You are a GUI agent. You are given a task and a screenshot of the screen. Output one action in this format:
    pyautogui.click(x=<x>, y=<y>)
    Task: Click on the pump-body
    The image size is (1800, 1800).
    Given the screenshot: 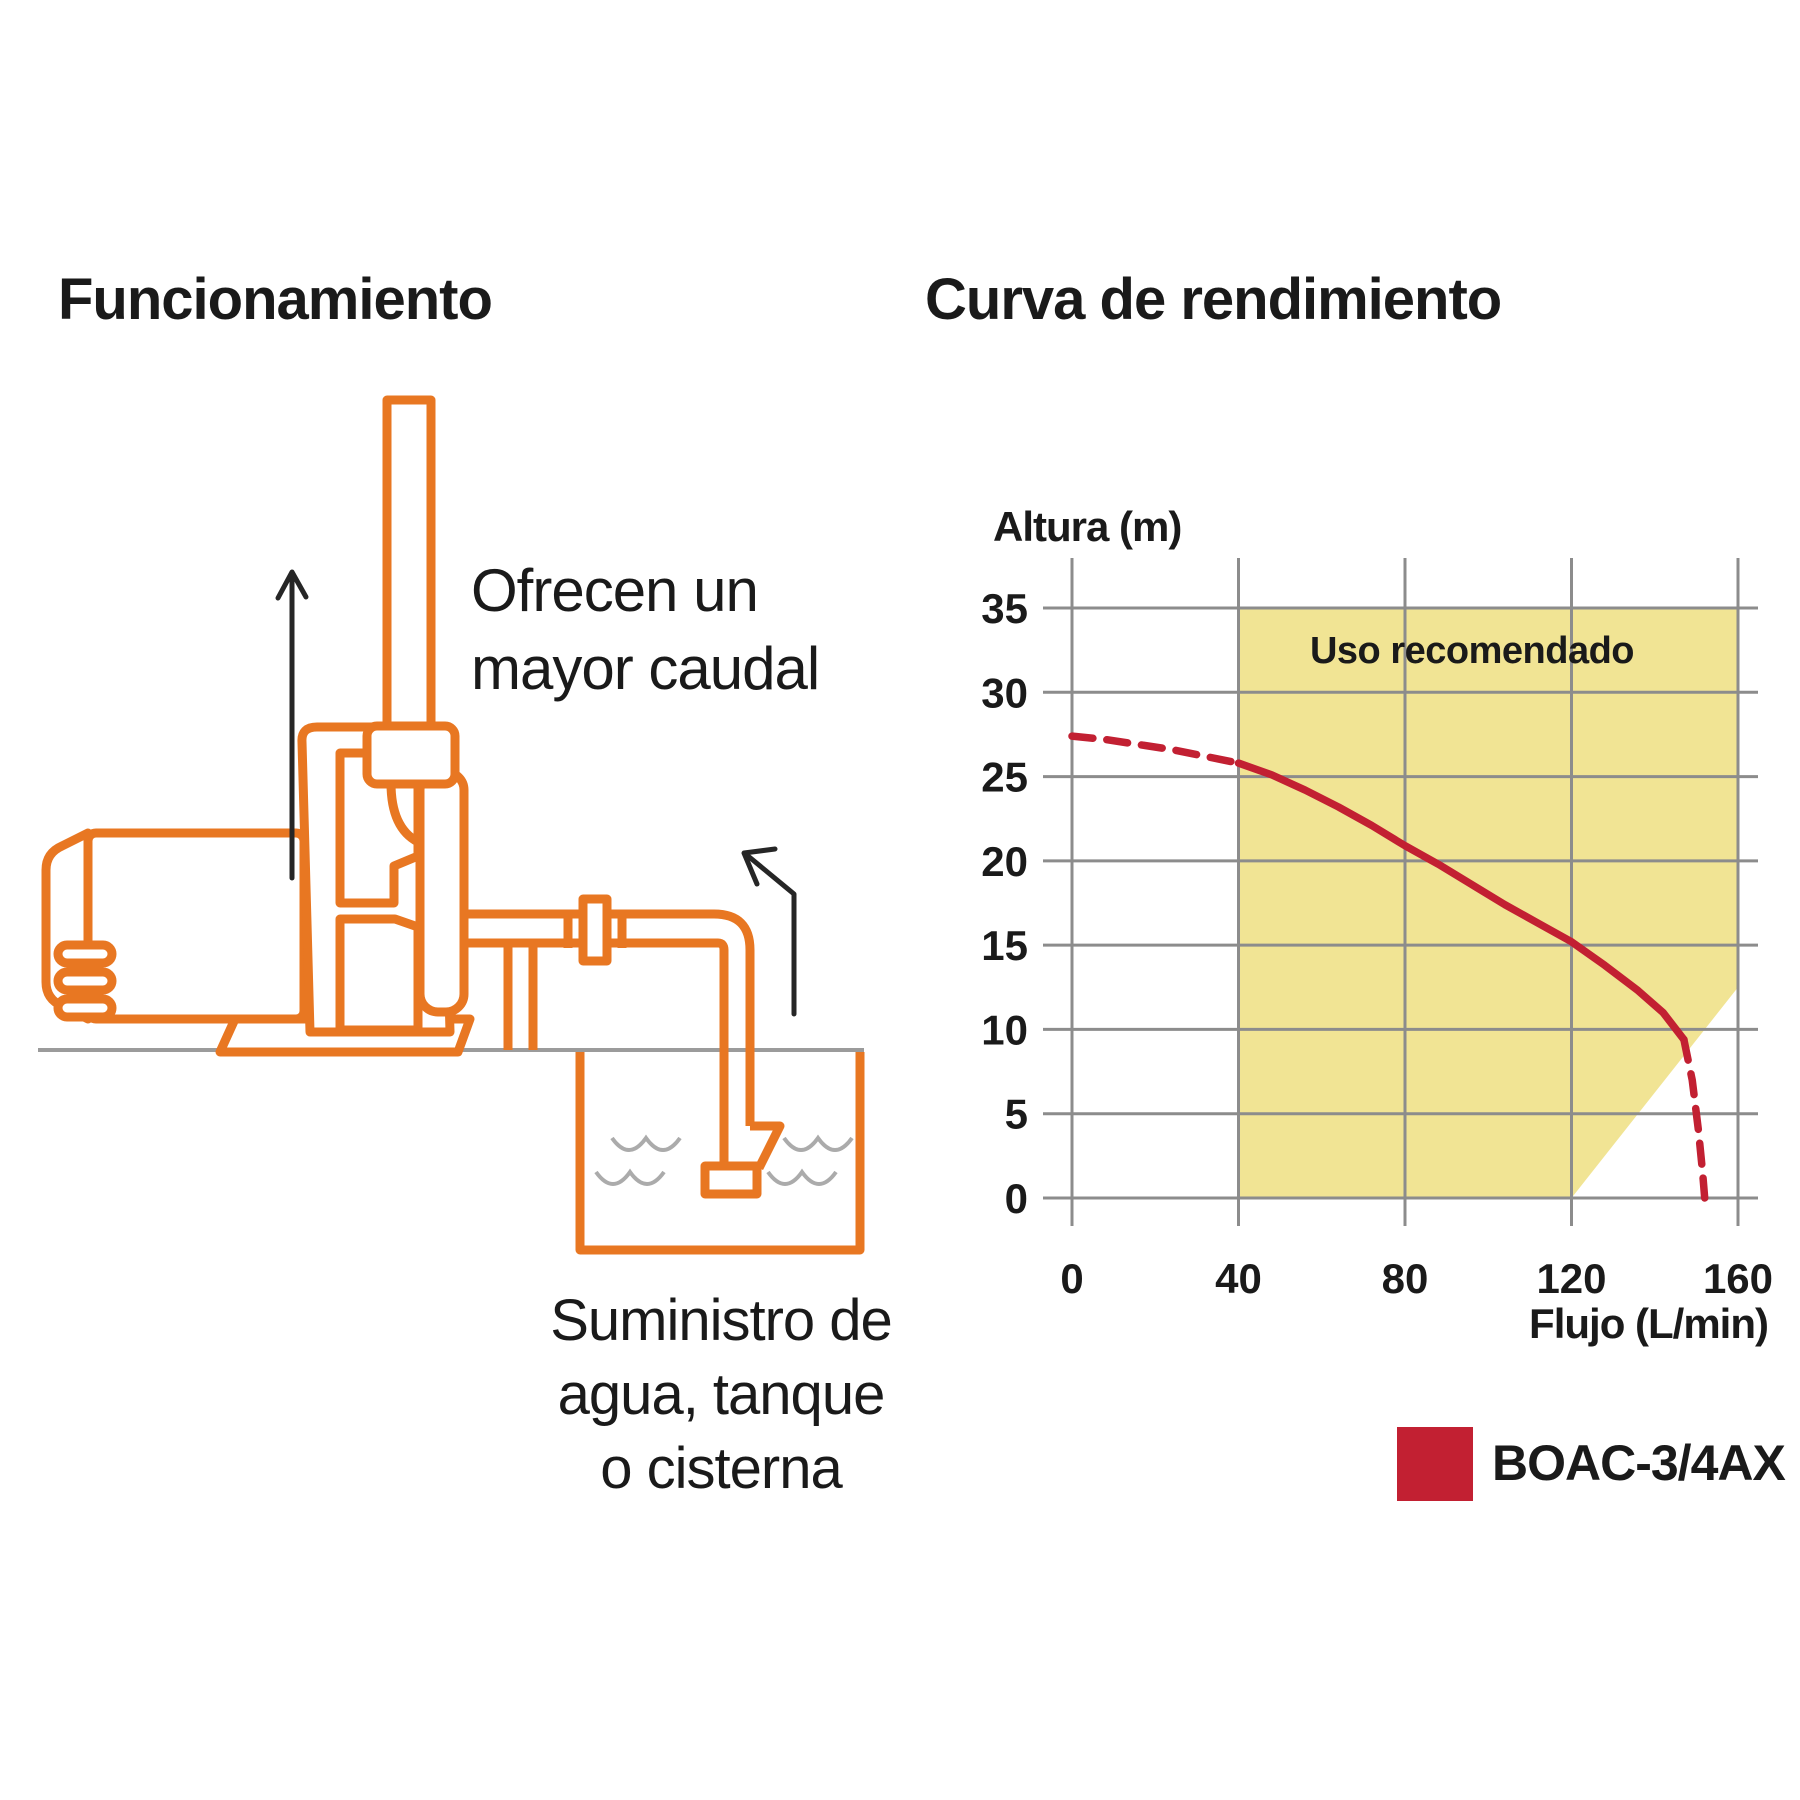 What is the action you would take?
    pyautogui.click(x=258, y=726)
    